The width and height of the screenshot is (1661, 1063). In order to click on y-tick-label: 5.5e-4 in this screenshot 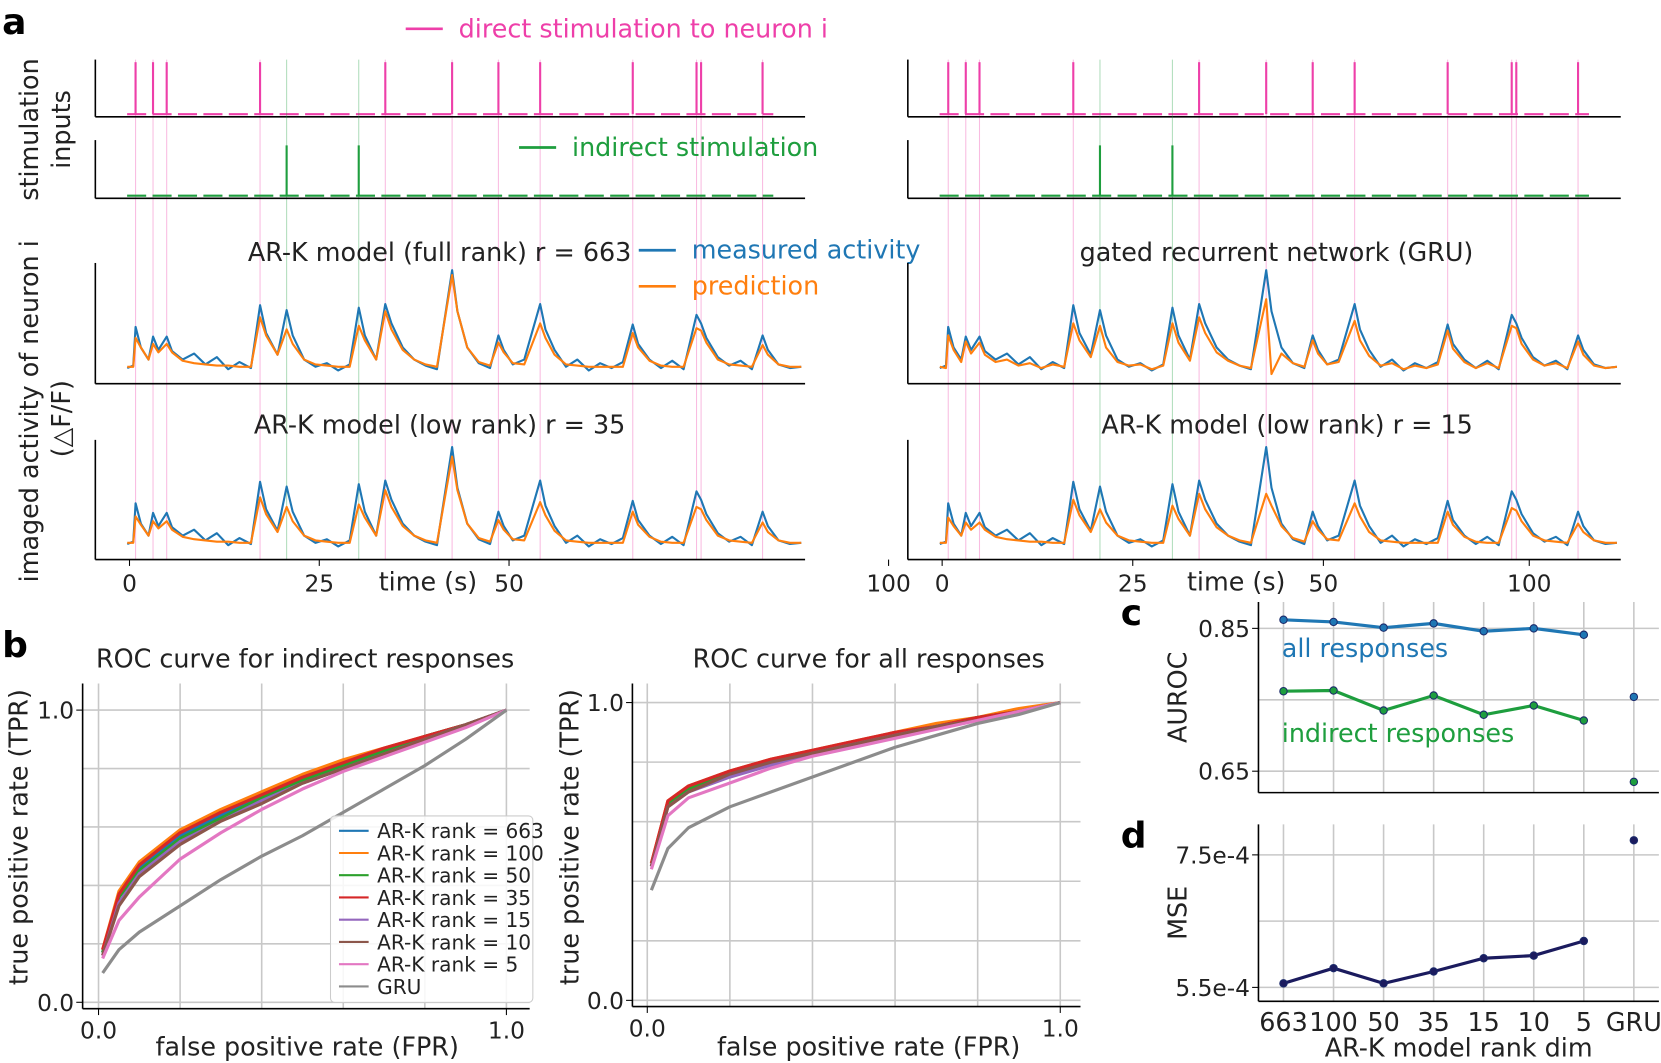, I will do `click(1212, 988)`.